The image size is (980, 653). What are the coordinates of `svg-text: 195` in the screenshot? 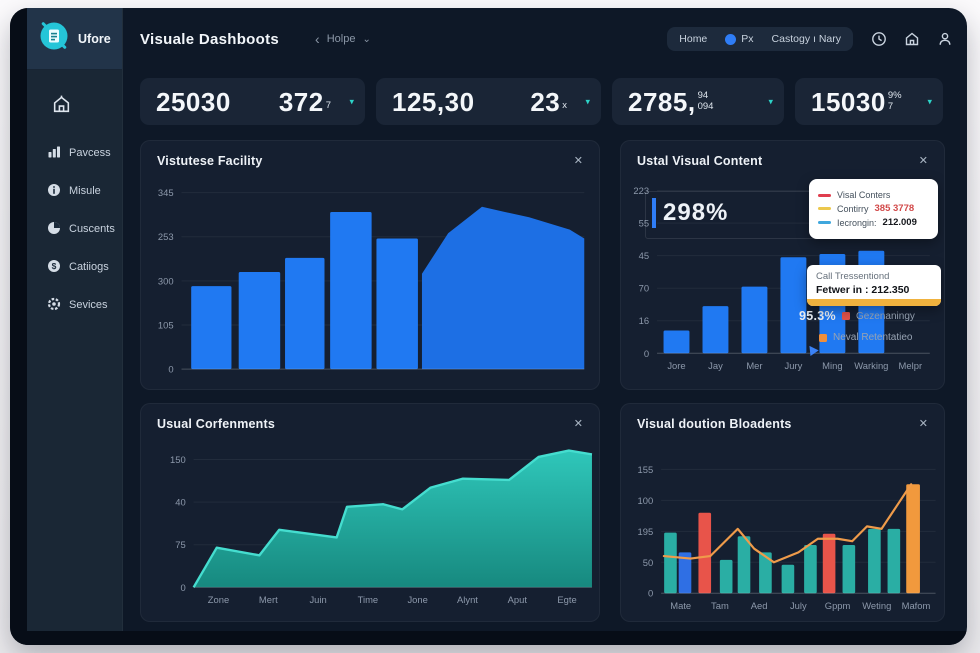 It's located at (645, 531).